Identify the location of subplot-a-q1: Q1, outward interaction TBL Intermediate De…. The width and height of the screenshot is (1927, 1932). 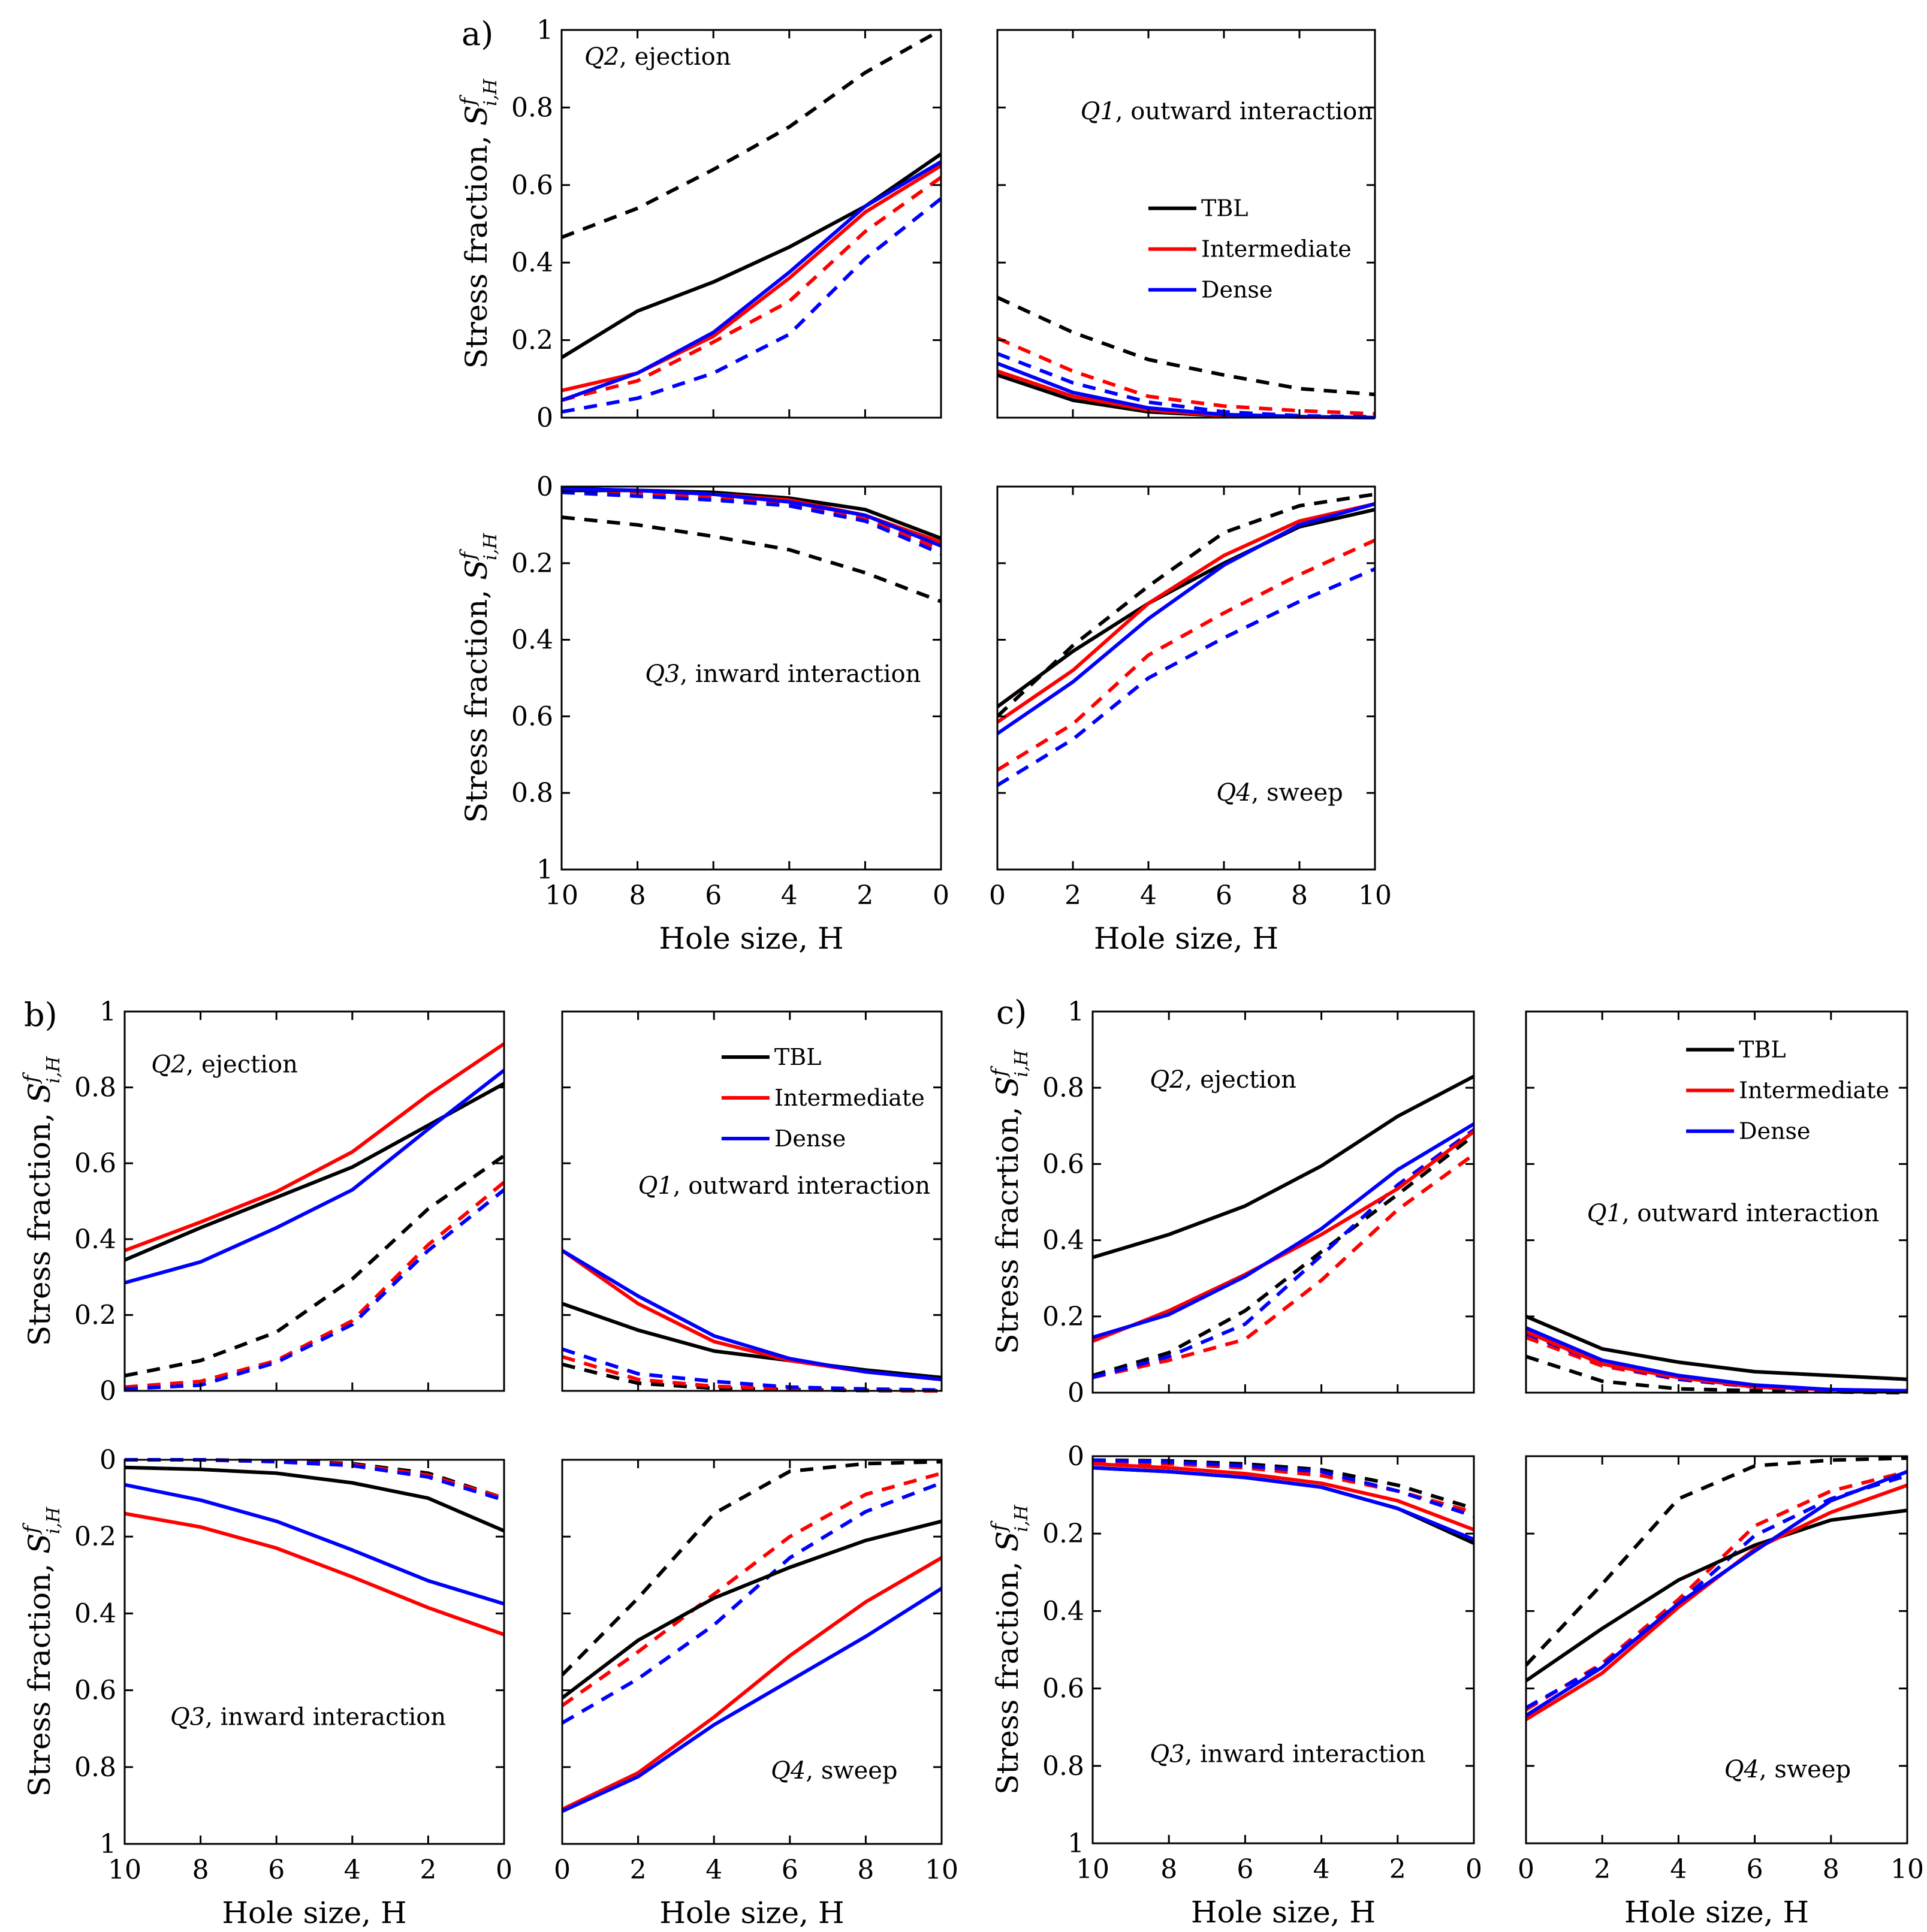
(1186, 224).